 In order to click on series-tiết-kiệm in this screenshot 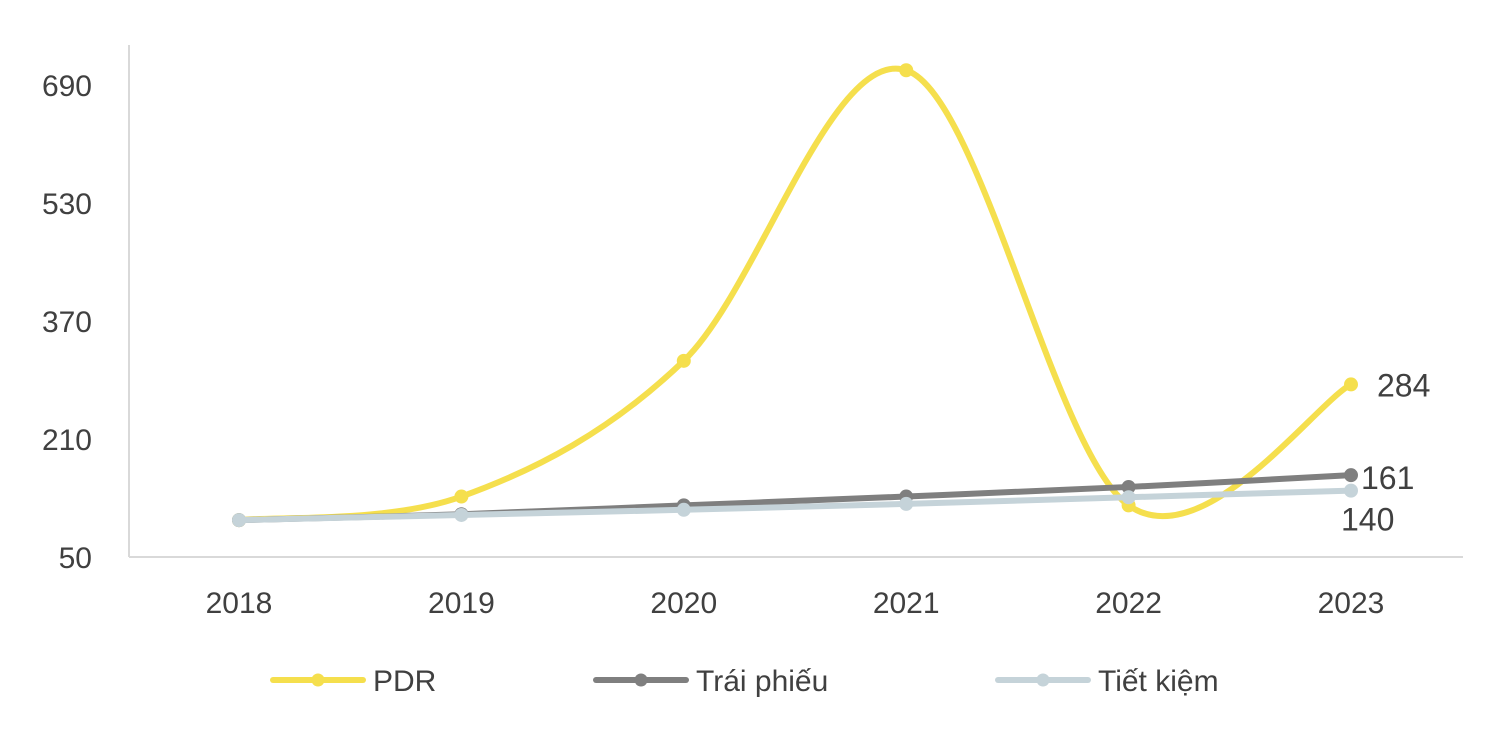, I will do `click(795, 505)`.